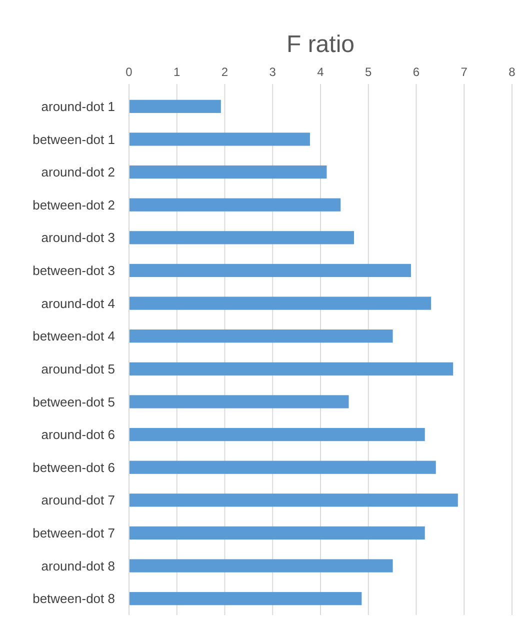 This screenshot has height=639, width=530. What do you see at coordinates (78, 500) in the screenshot?
I see `y-tick-label: around-dot 7` at bounding box center [78, 500].